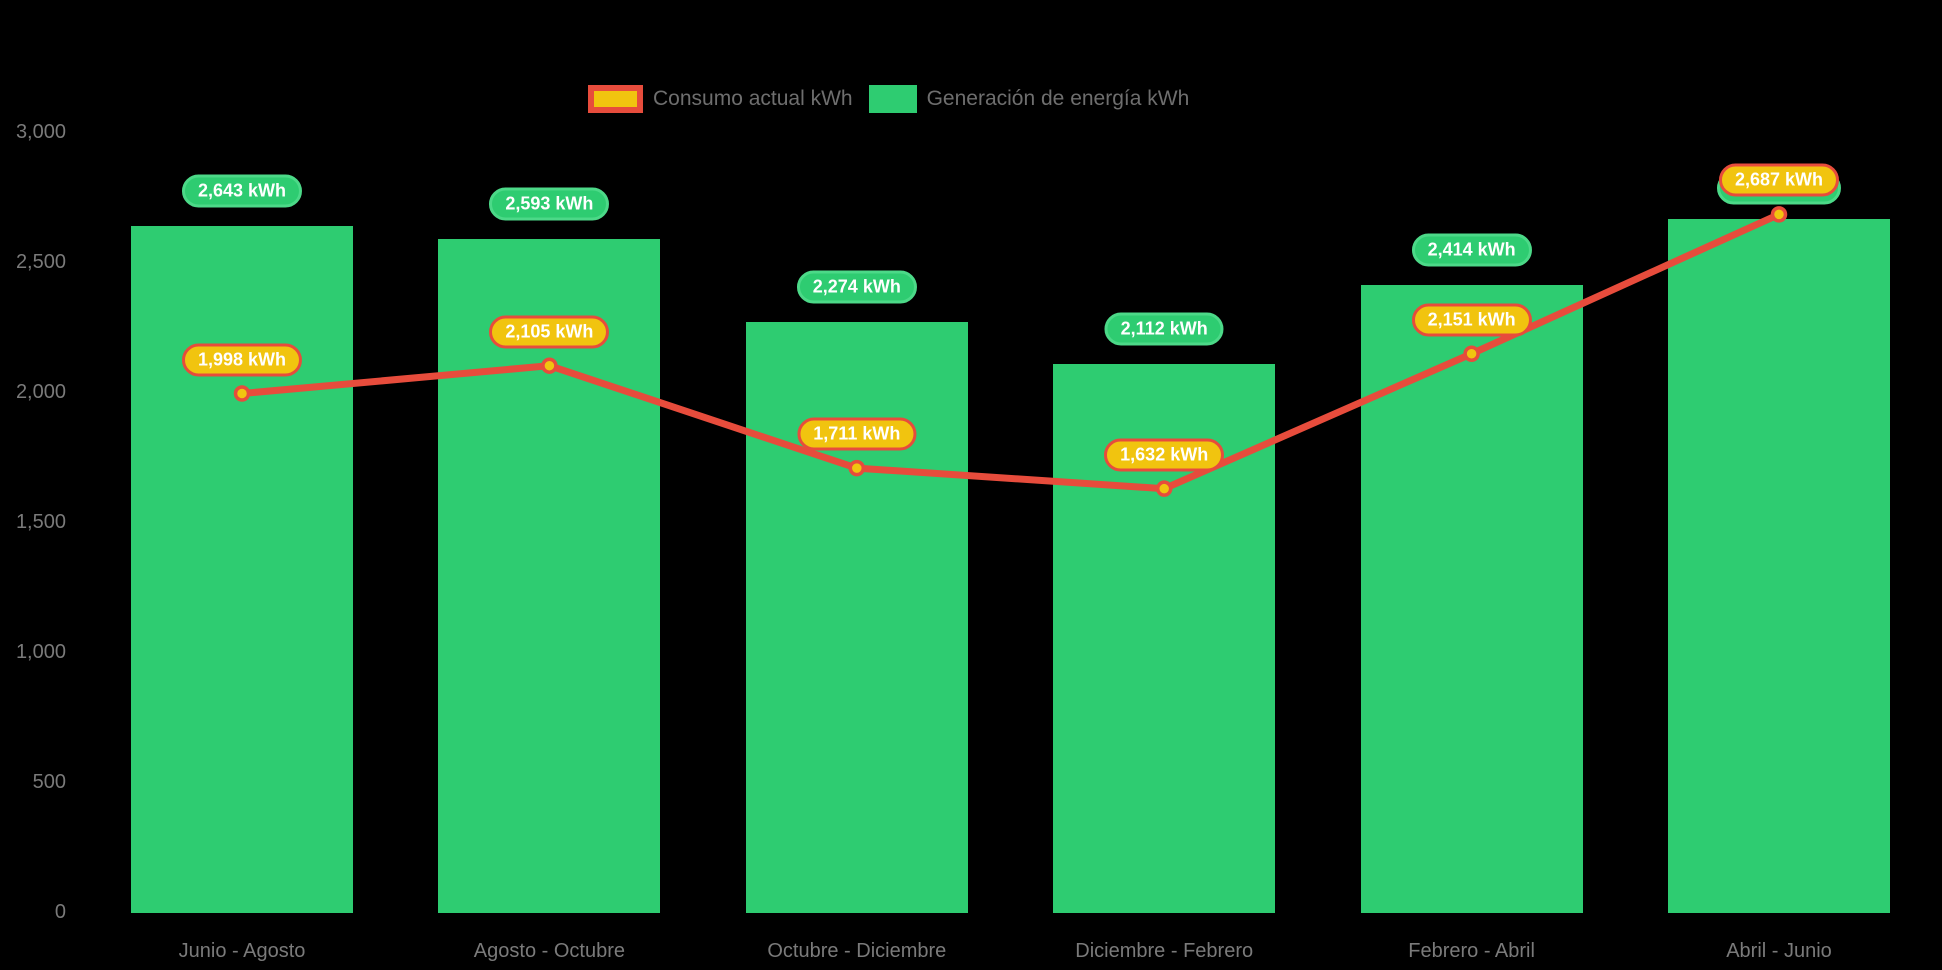 This screenshot has width=1942, height=970. I want to click on generation-value-label: 2,274 kWh, so click(856, 287).